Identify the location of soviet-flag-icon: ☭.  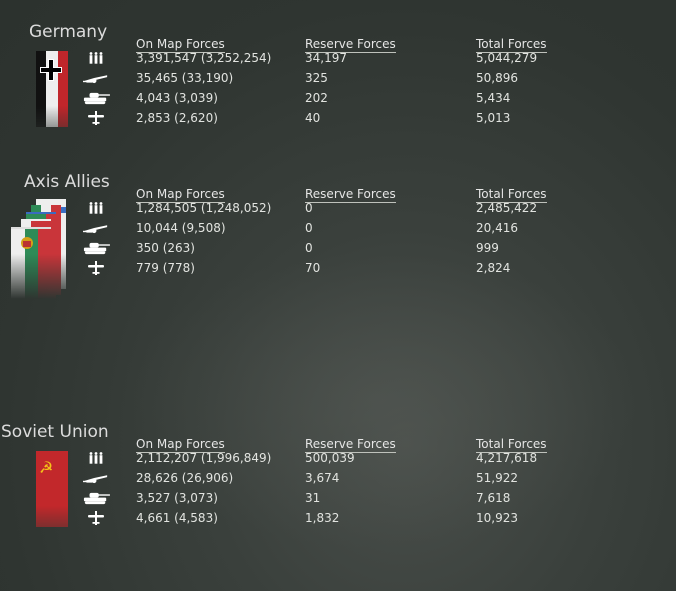
(52, 489).